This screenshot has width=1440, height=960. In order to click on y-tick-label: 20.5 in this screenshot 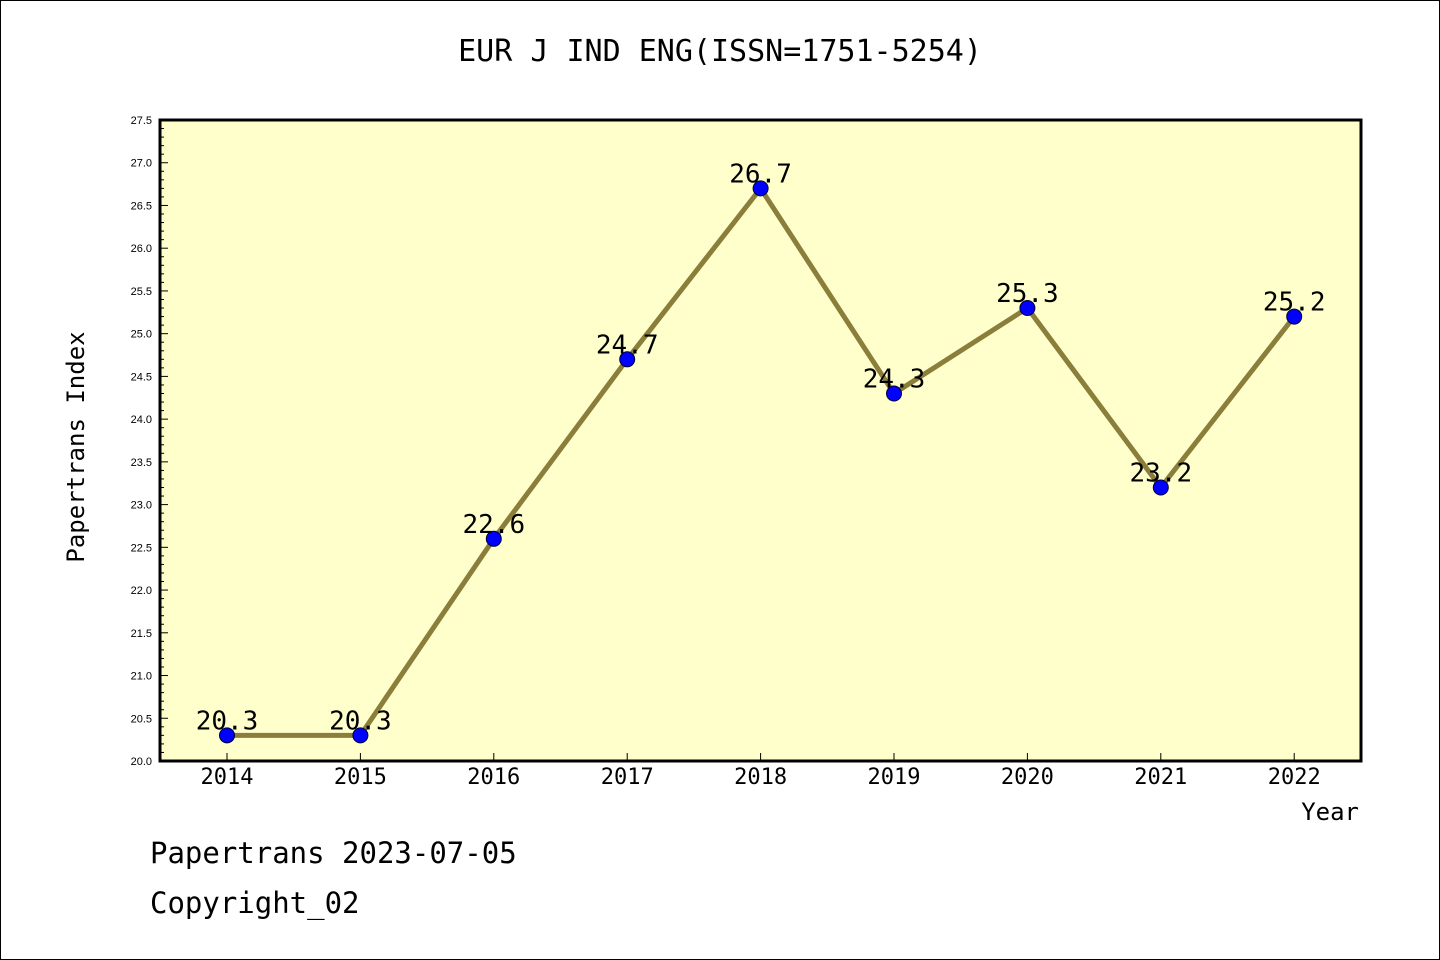, I will do `click(141, 719)`.